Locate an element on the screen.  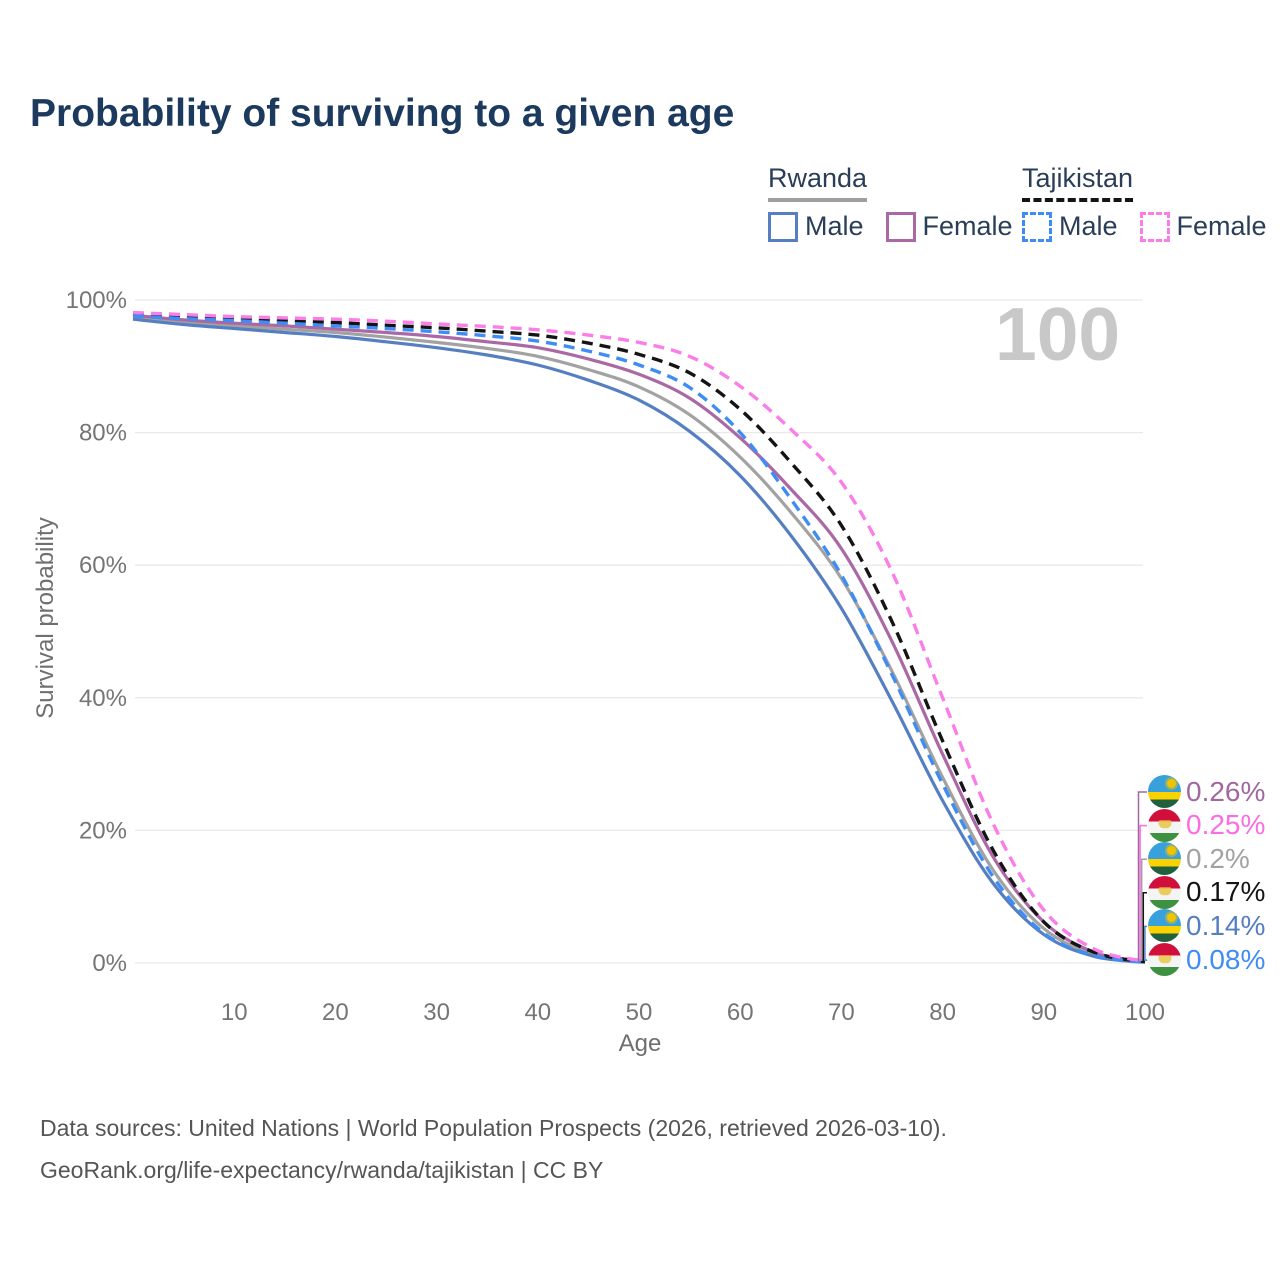
page-title: Probability of surviving to a given age is located at coordinates (382, 113).